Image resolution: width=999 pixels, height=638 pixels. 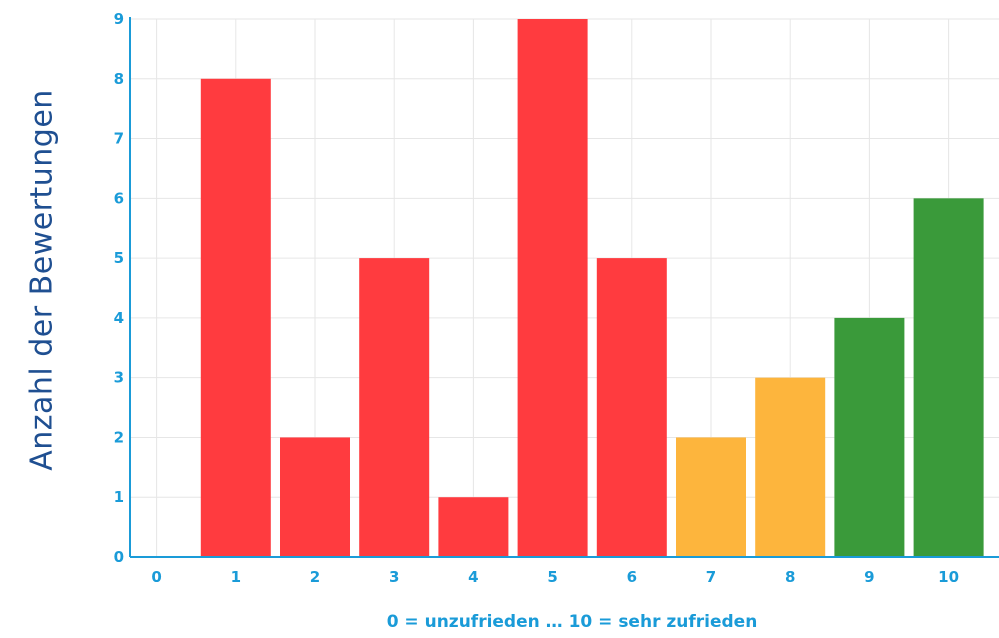 I want to click on x-tick-label: 1, so click(x=236, y=577).